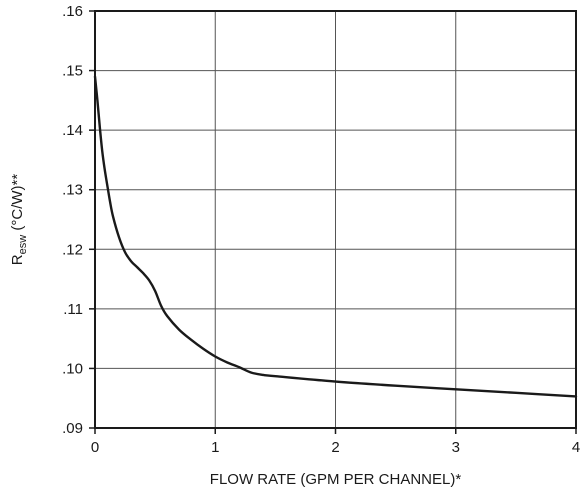 This screenshot has width=582, height=491. What do you see at coordinates (95, 447) in the screenshot?
I see `x-tick-label: 0` at bounding box center [95, 447].